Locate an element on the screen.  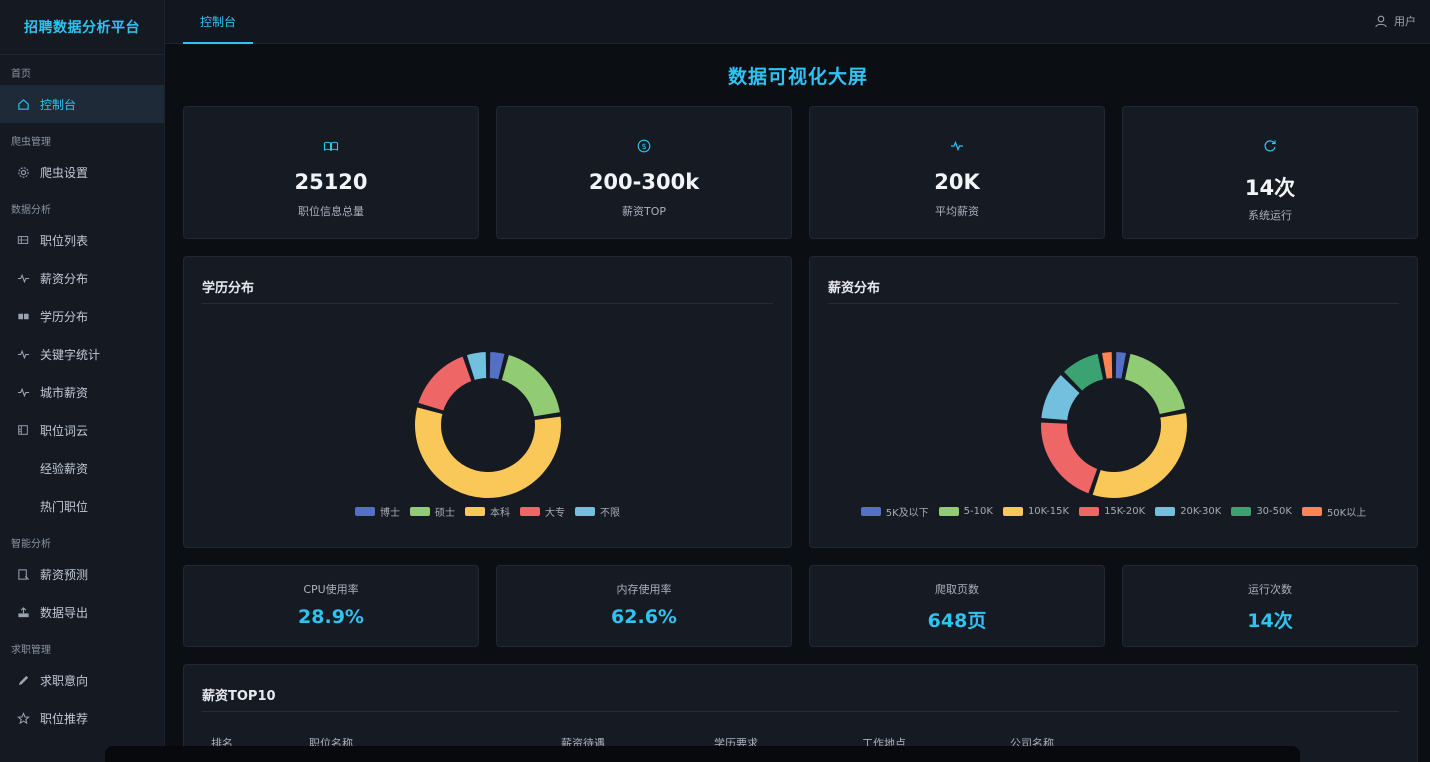
legend-label: 50K以上 is located at coordinates (1346, 513).